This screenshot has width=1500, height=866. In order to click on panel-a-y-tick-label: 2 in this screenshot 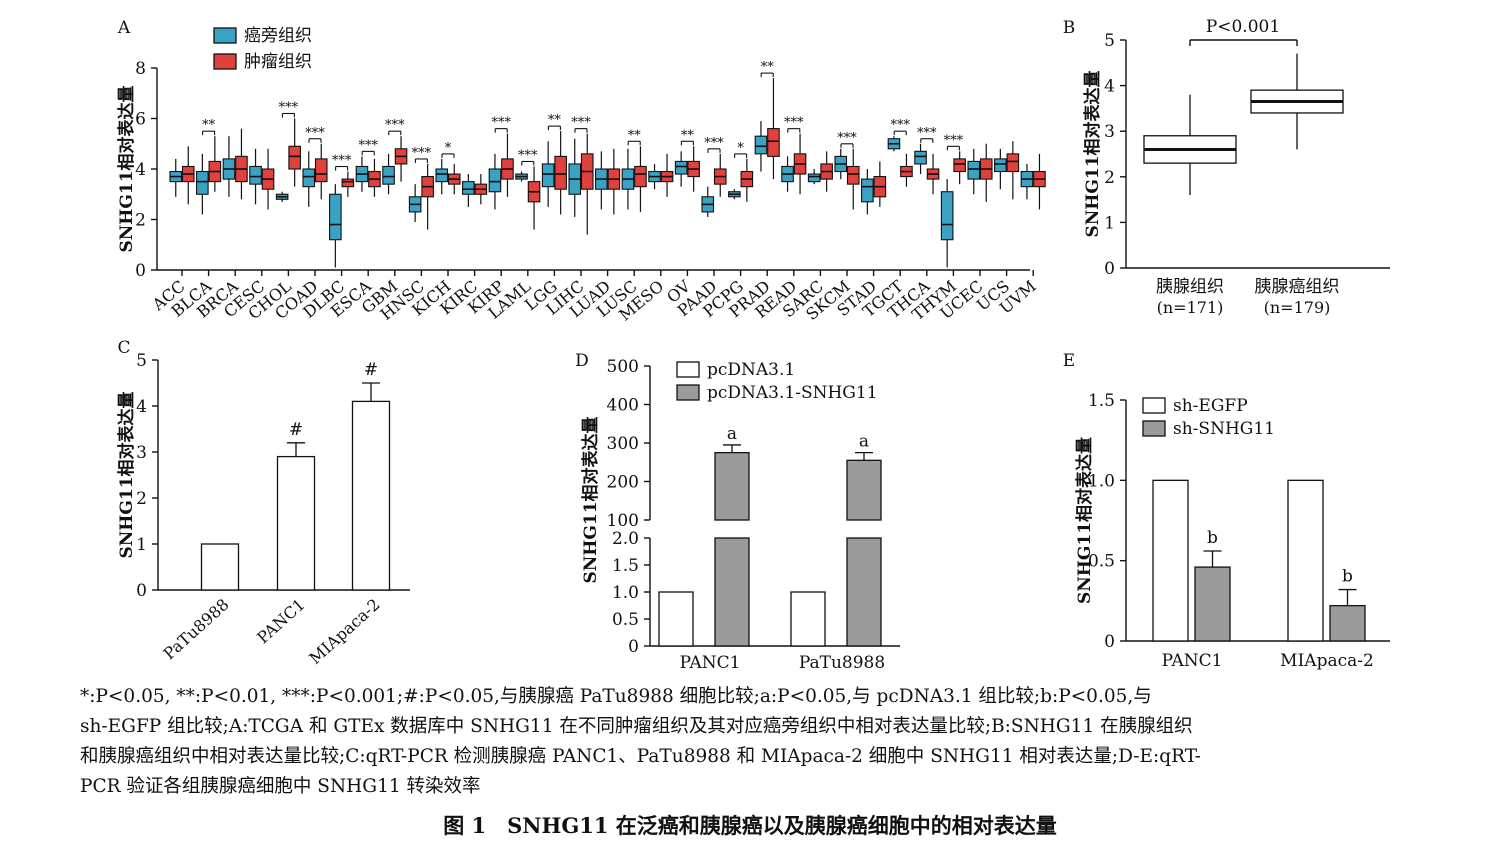, I will do `click(140, 221)`.